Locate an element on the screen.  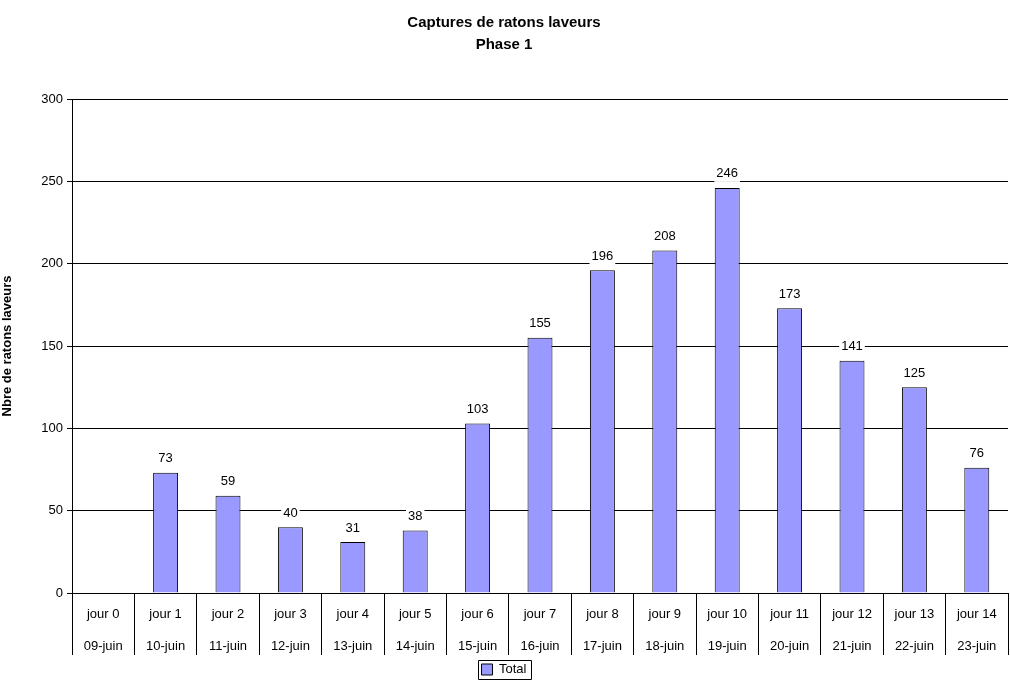
data-label: 155 is located at coordinates (540, 323).